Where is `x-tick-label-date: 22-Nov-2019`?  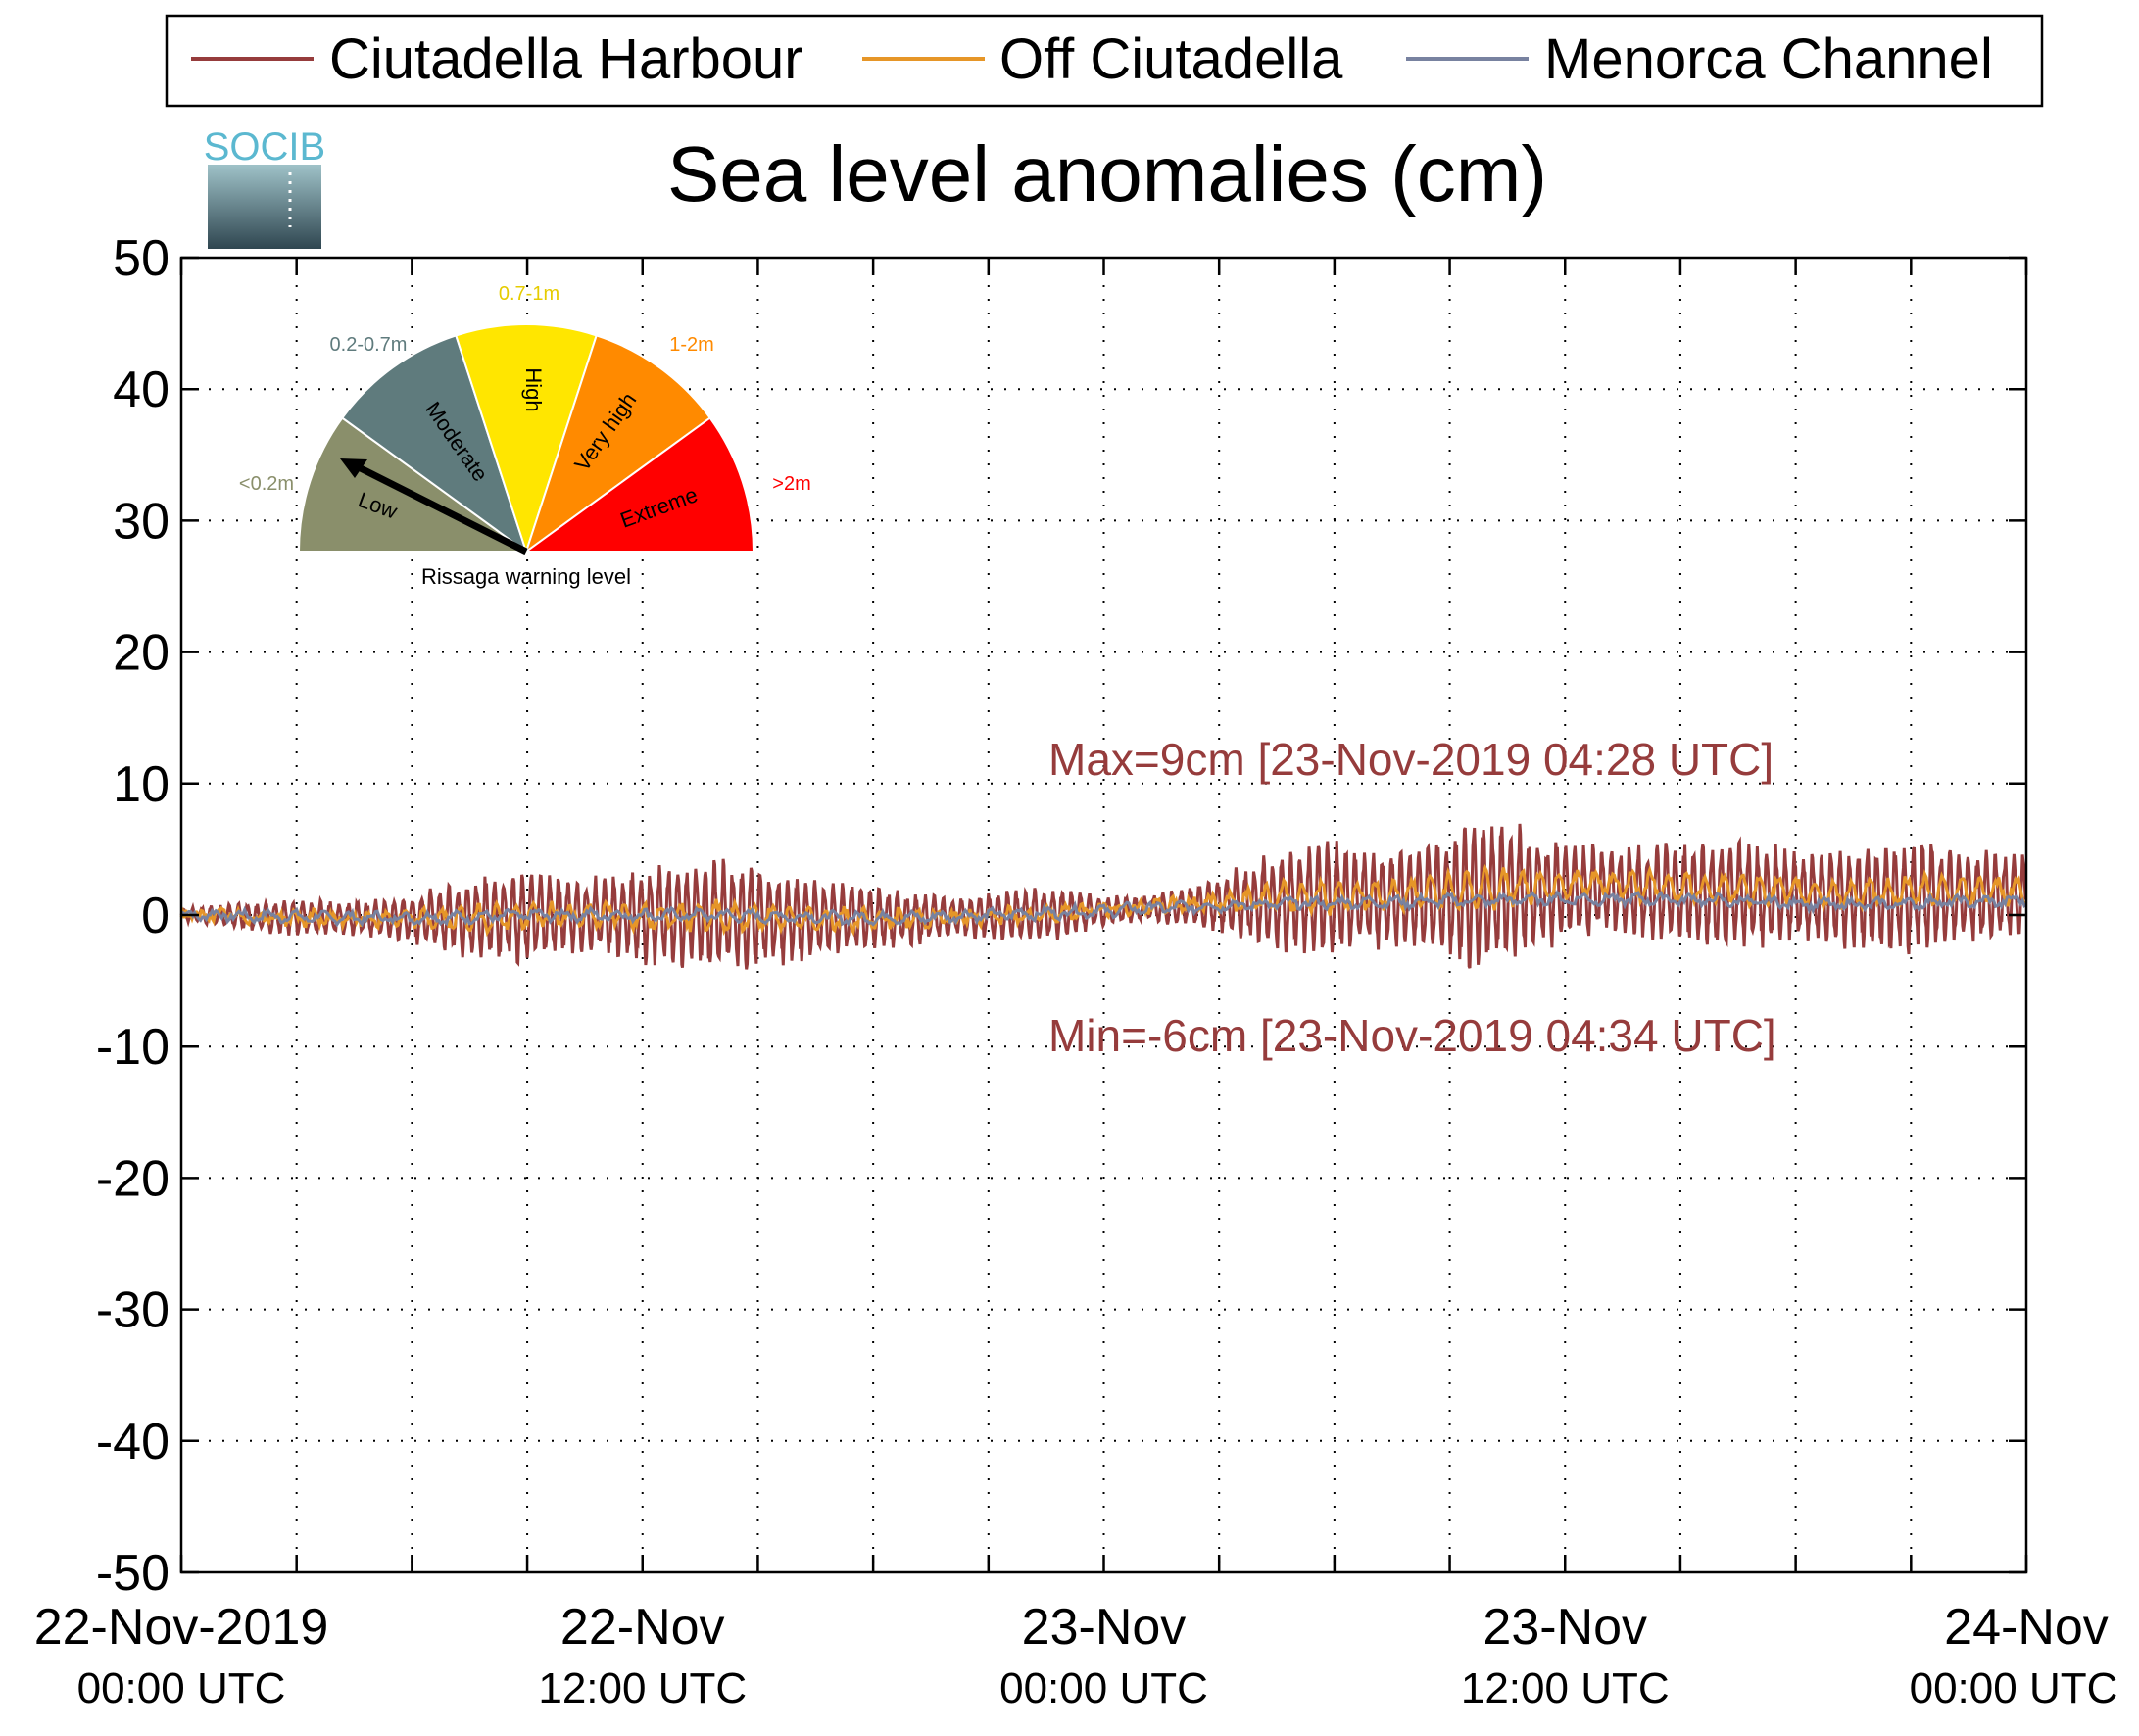
x-tick-label-date: 22-Nov-2019 is located at coordinates (181, 1628).